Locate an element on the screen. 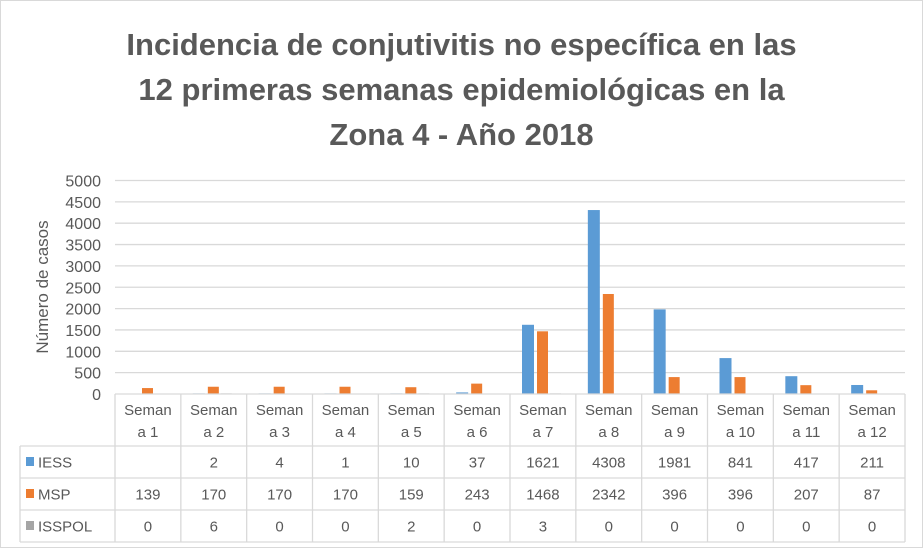 This screenshot has width=923, height=548. category-label-line2: a 8 is located at coordinates (608, 432).